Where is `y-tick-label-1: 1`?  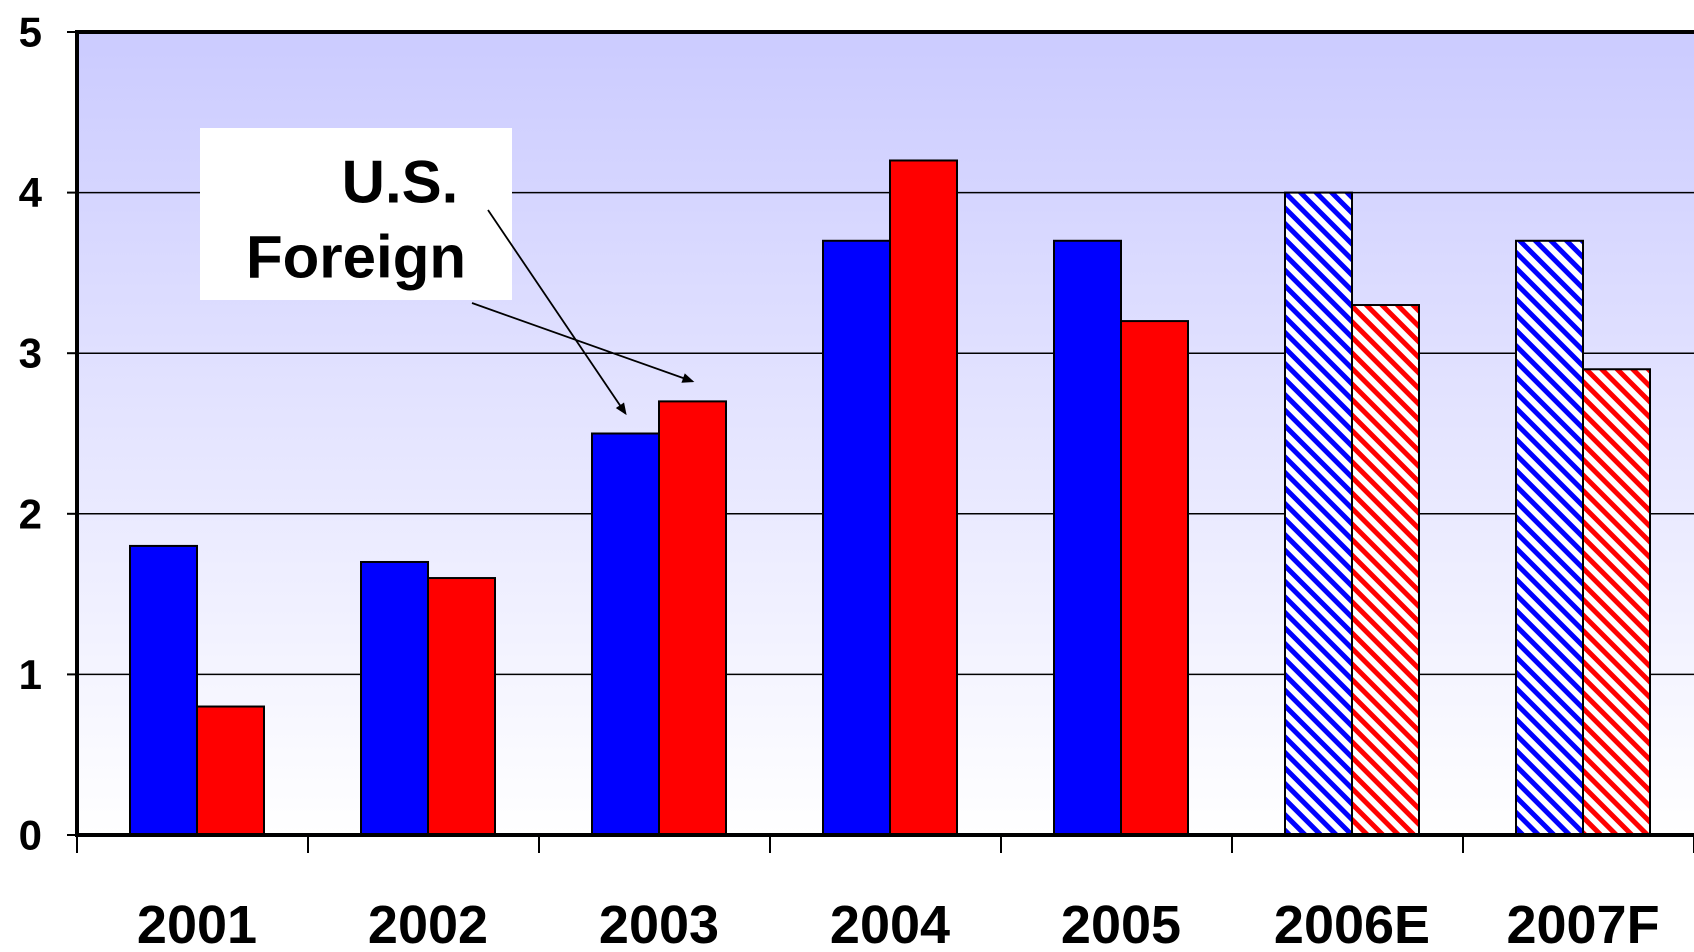
y-tick-label-1: 1 is located at coordinates (30, 674).